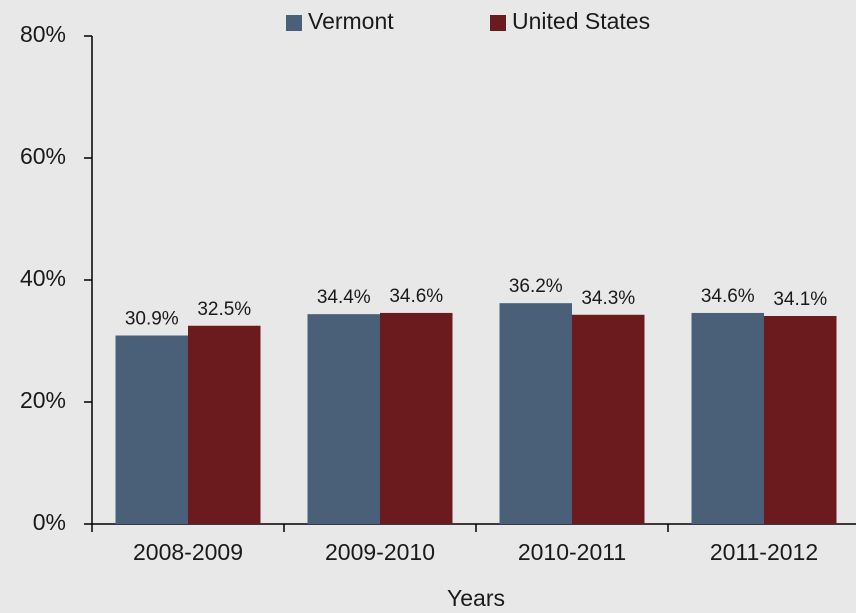  Describe the element at coordinates (380, 552) in the screenshot. I see `x-tick-label: 2009-2010` at that location.